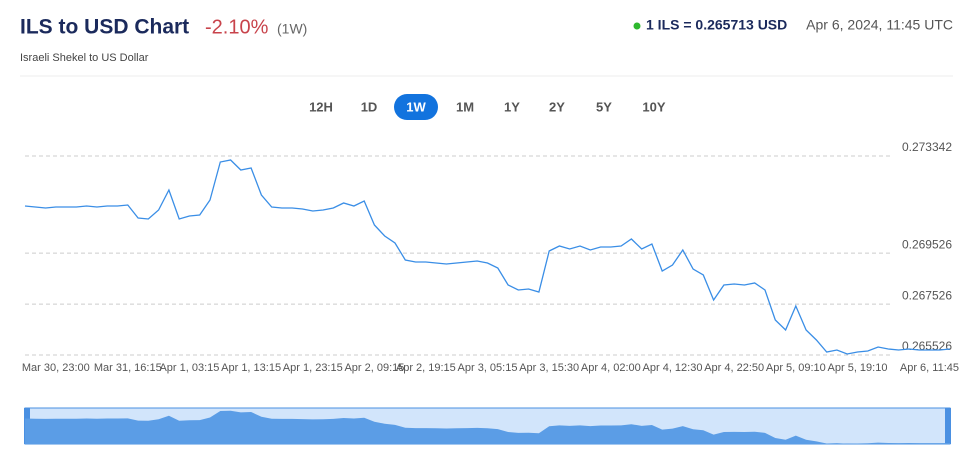  Describe the element at coordinates (637, 26) in the screenshot. I see `live-dot` at that location.